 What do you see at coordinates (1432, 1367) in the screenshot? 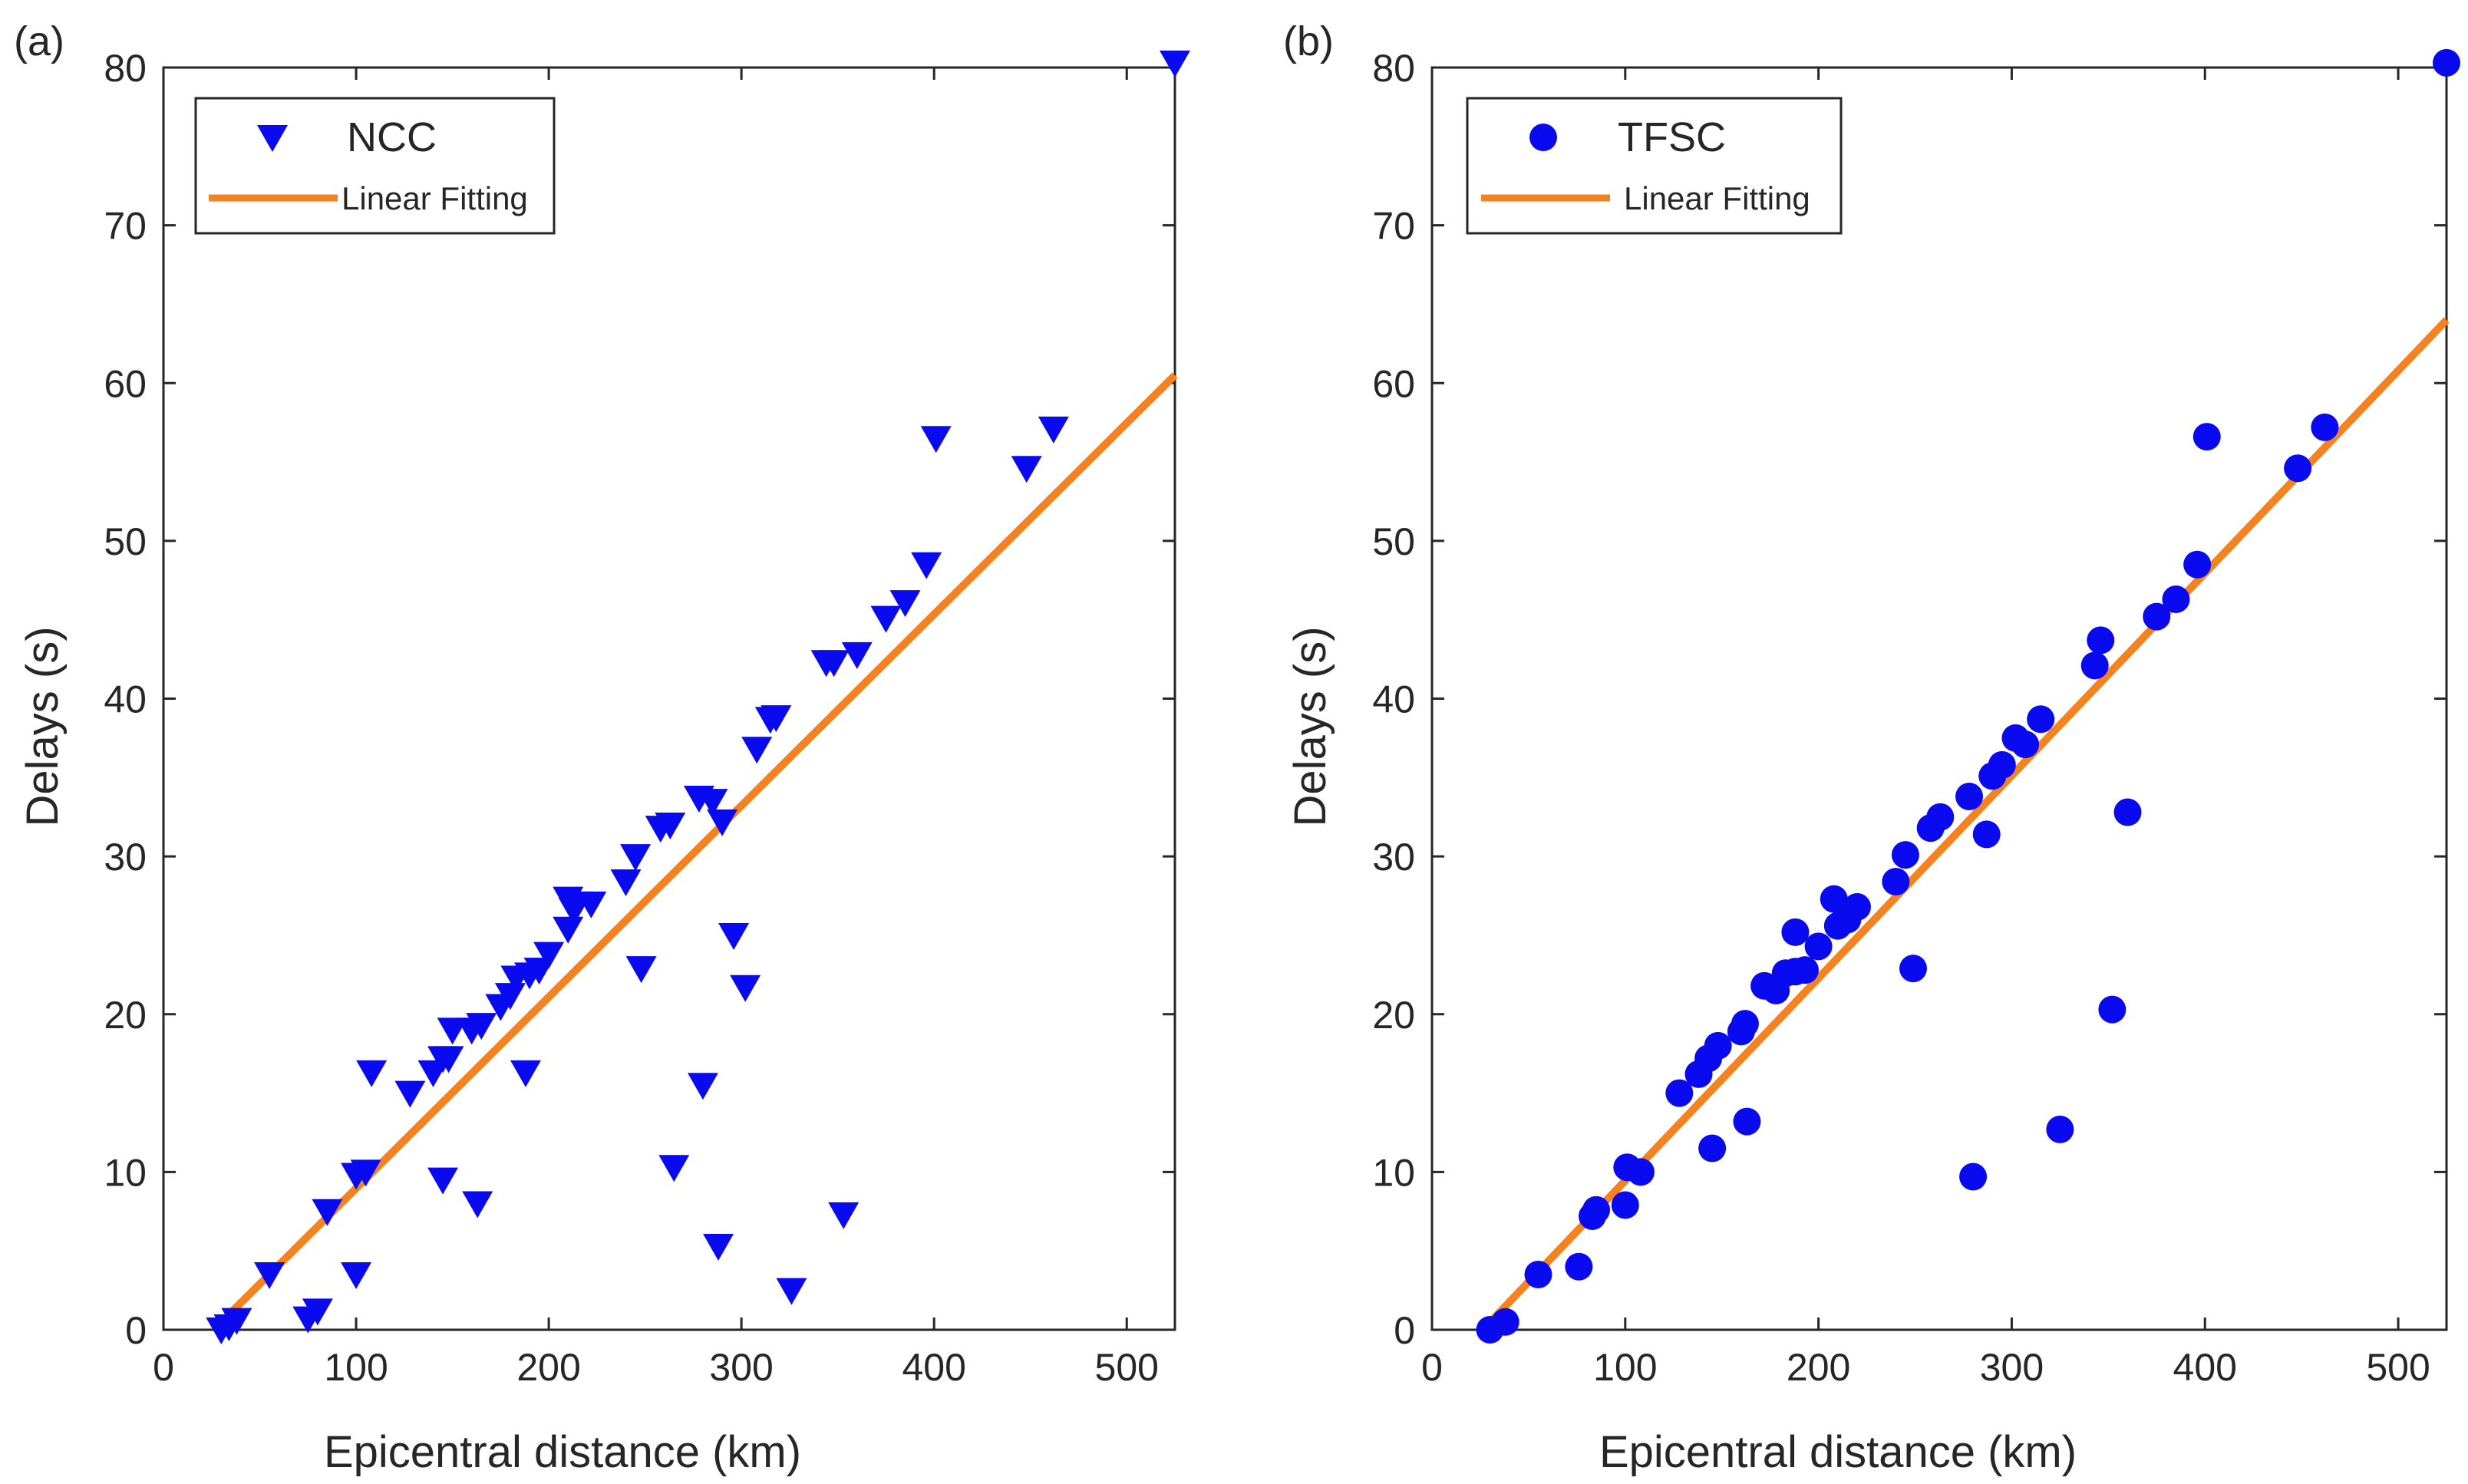
I see `x-tick-label: 0` at bounding box center [1432, 1367].